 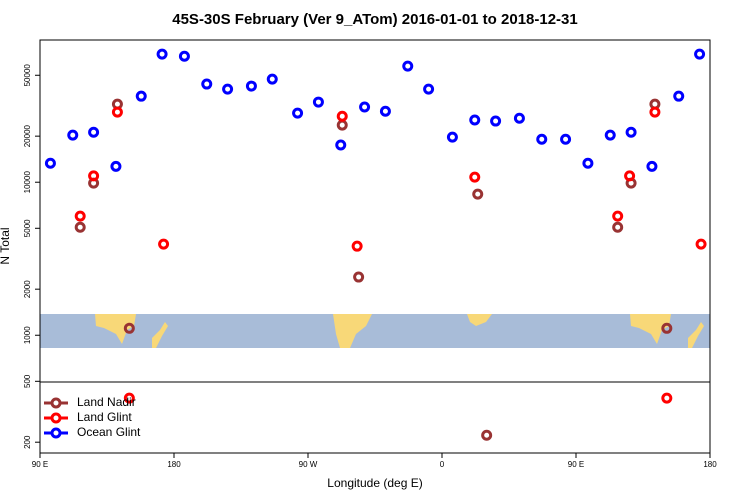 I want to click on y-tick-label: 2000, so click(x=27, y=289).